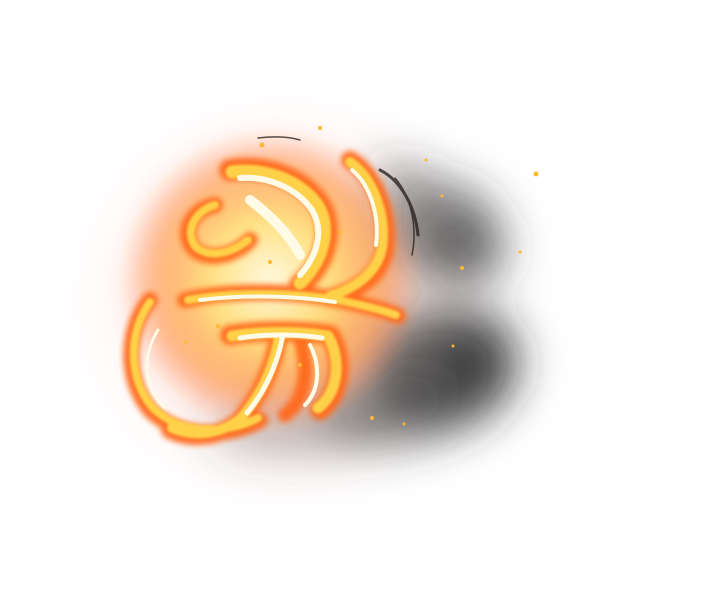 The height and width of the screenshot is (602, 716). I want to click on ink-brush-marks, so click(338, 196).